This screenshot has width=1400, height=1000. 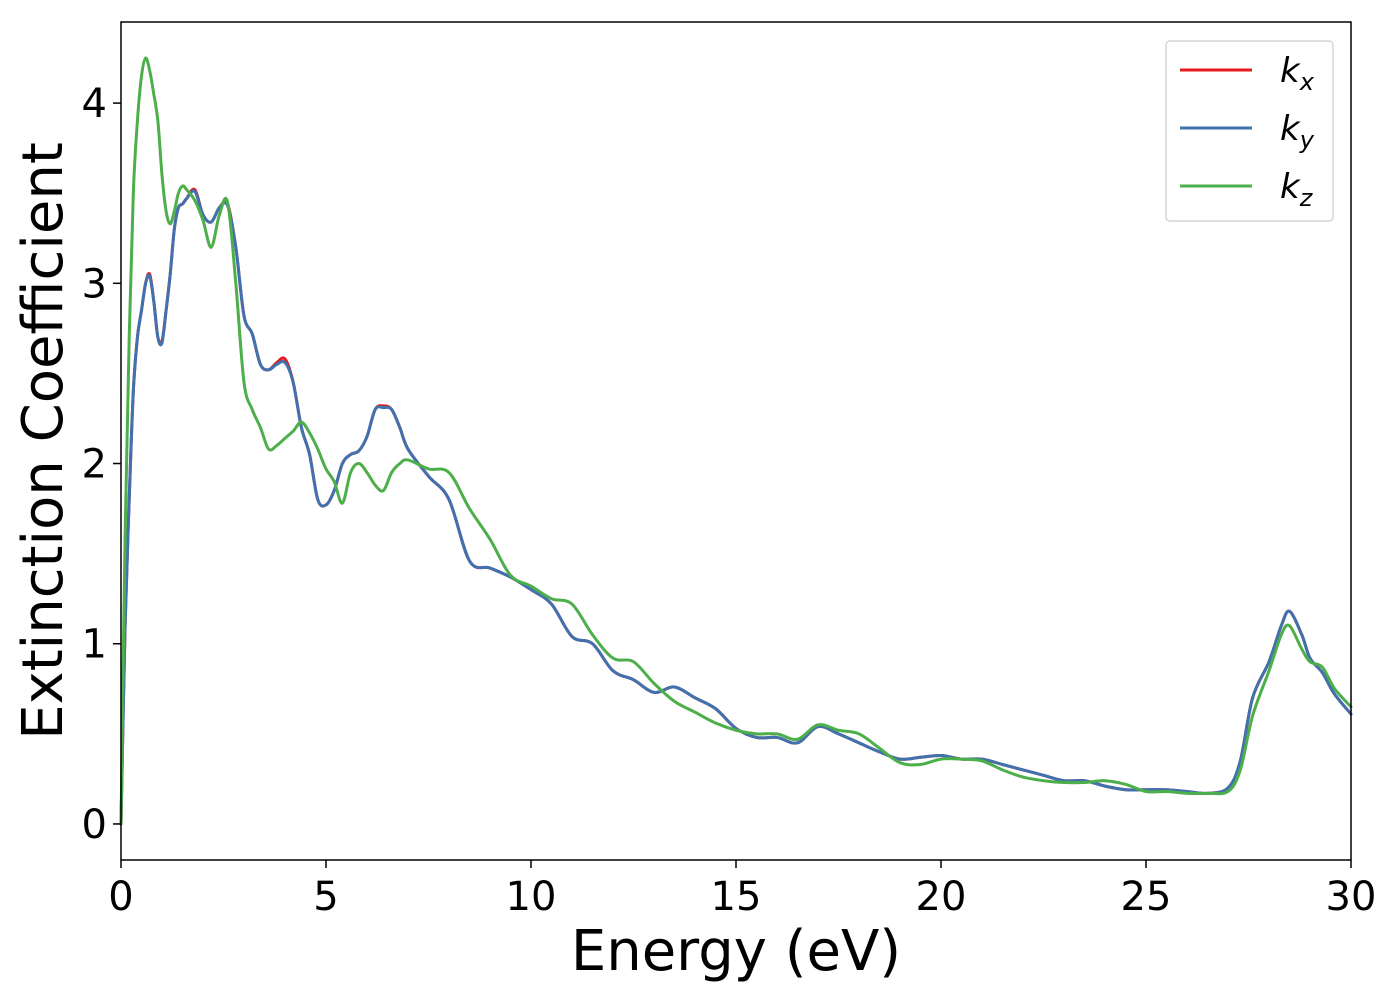 I want to click on y-tick-label: 4, so click(x=94, y=104).